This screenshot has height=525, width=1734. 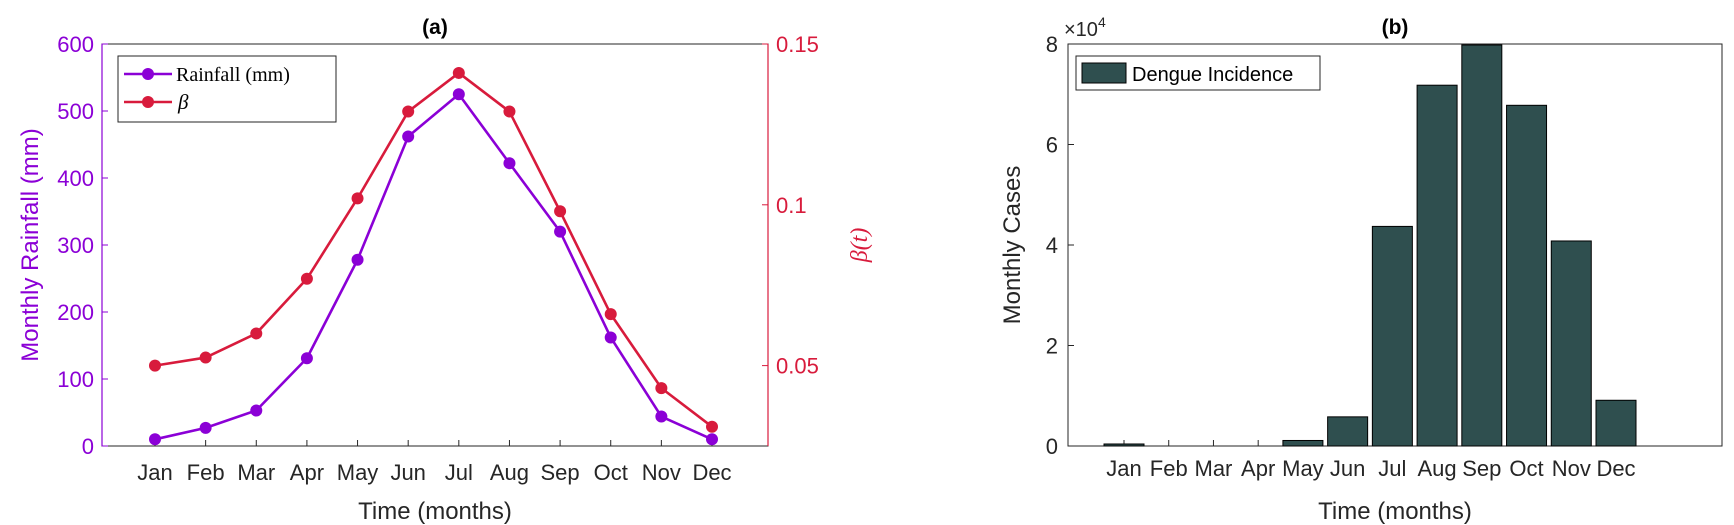 I want to click on y-tick-label: 0, so click(x=1052, y=446).